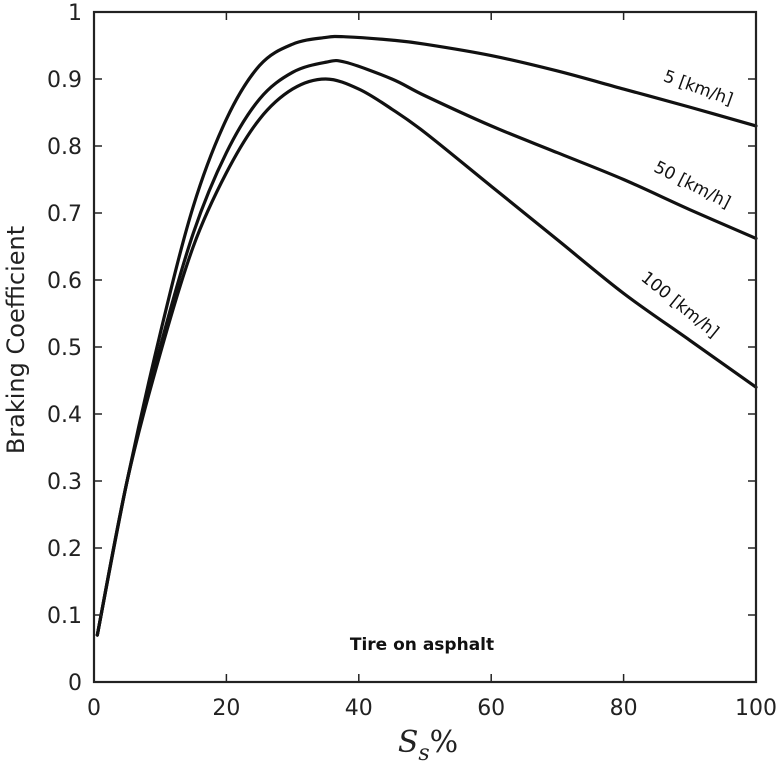  I want to click on x-tick-label: 80, so click(624, 708).